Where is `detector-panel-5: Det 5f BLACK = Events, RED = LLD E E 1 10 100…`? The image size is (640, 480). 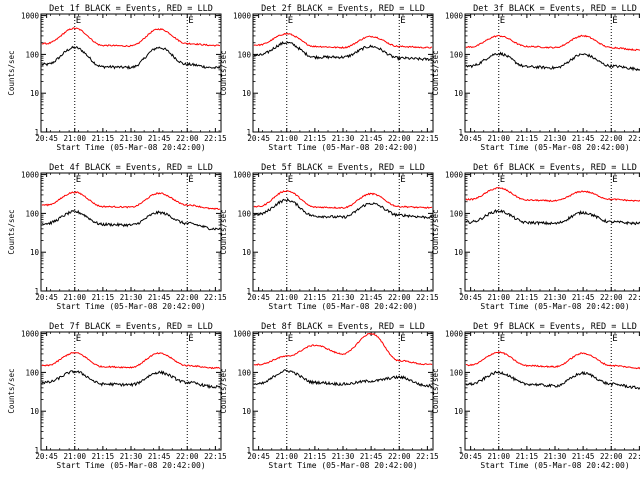
detector-panel-5: Det 5f BLACK = Events, RED = LLD E E 1 10 100… is located at coordinates (329, 237).